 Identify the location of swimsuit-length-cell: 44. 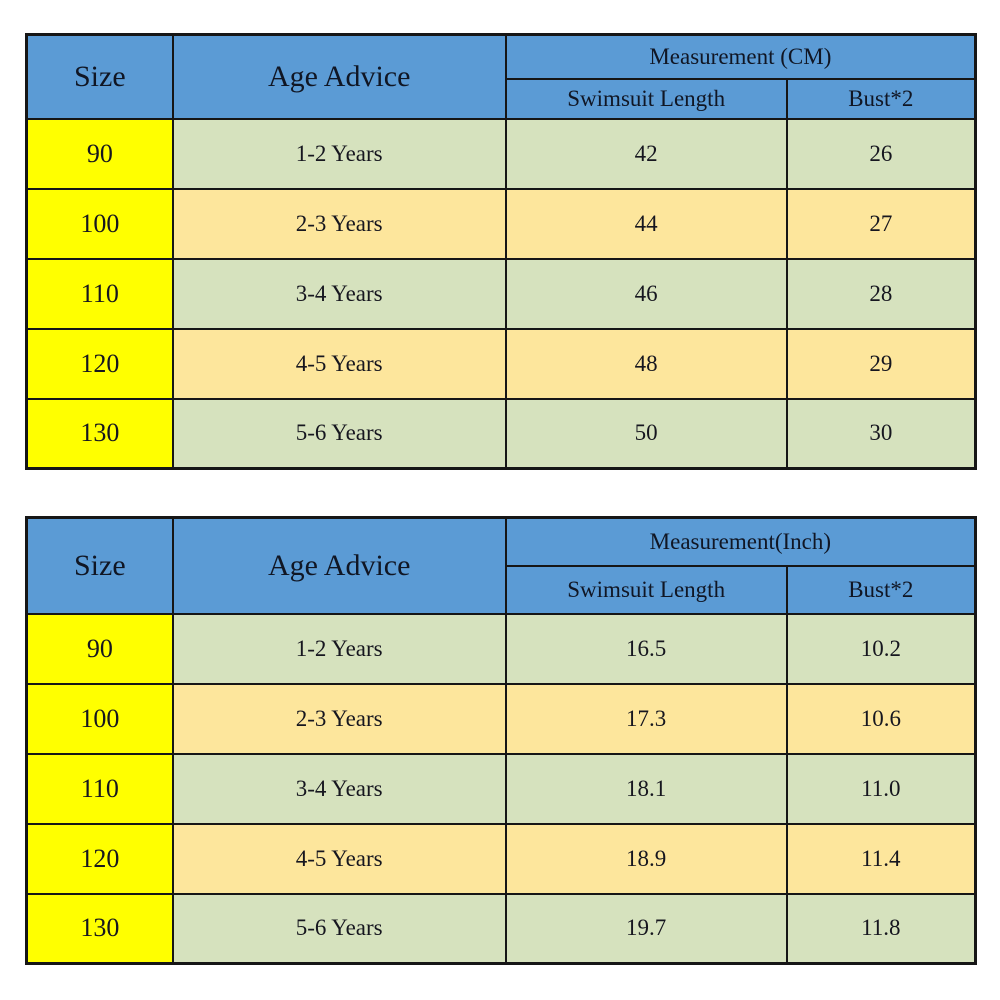
(646, 223).